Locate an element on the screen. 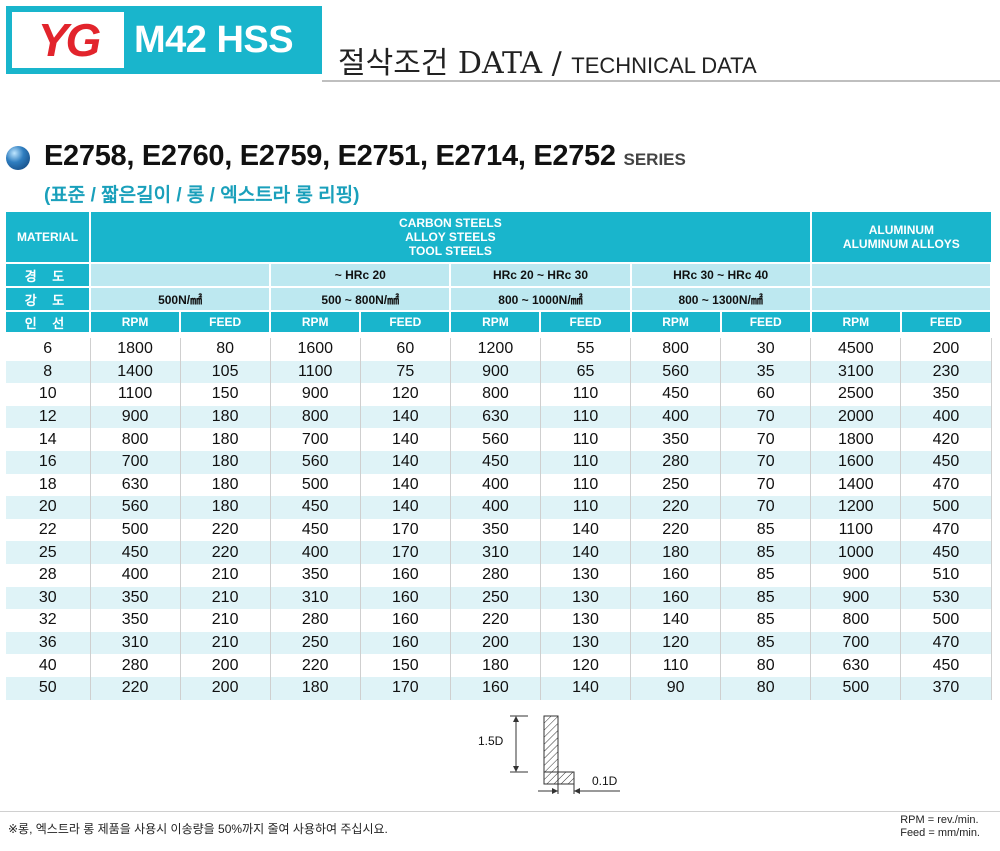 The height and width of the screenshot is (851, 1000). table-row: 30 350 210 310 160 250 130 160 85 900 530 is located at coordinates (499, 598).